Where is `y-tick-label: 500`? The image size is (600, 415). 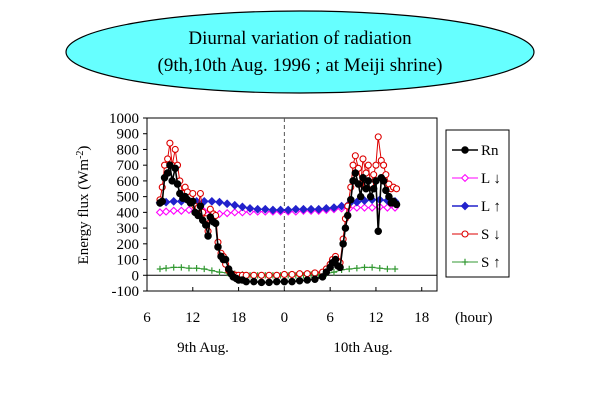 y-tick-label: 500 is located at coordinates (128, 198).